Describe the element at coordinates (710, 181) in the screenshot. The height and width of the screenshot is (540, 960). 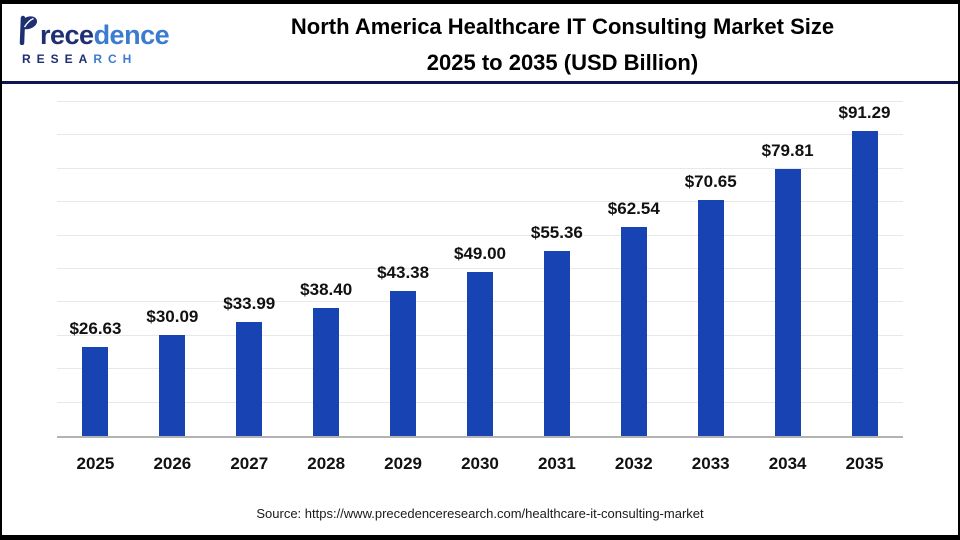
I see `bar-value-label: $70.65` at that location.